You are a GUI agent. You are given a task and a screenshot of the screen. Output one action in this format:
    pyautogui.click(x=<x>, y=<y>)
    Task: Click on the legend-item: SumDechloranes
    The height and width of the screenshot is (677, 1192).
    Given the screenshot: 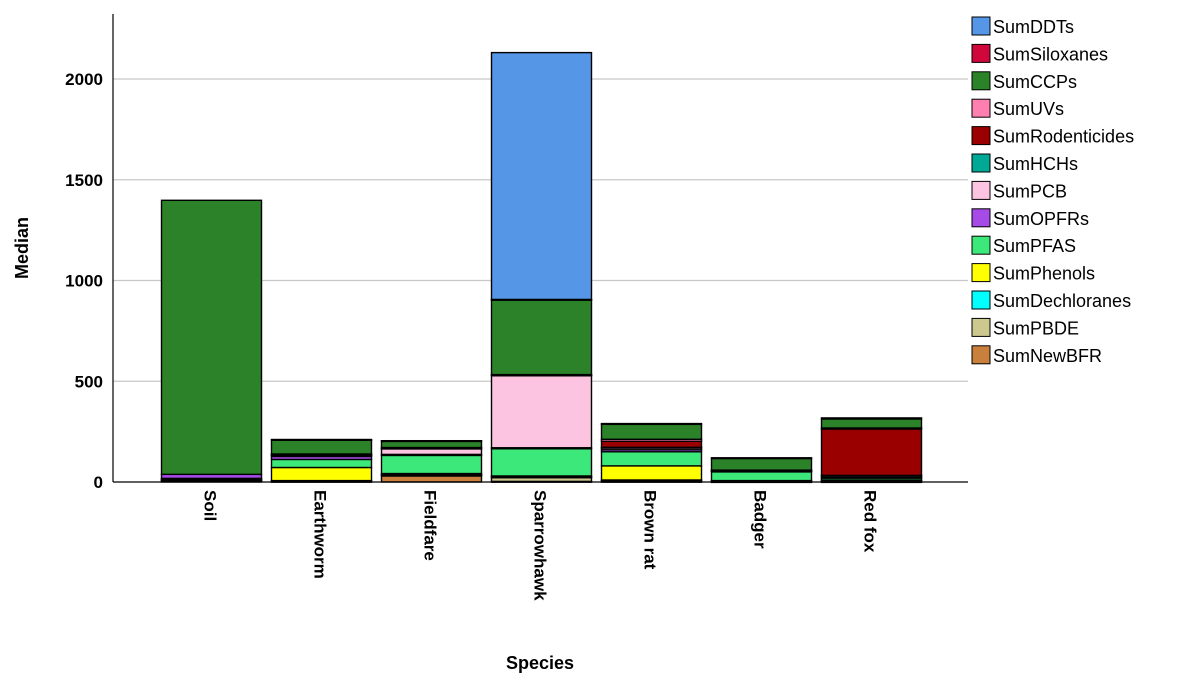 What is the action you would take?
    pyautogui.click(x=1051, y=300)
    